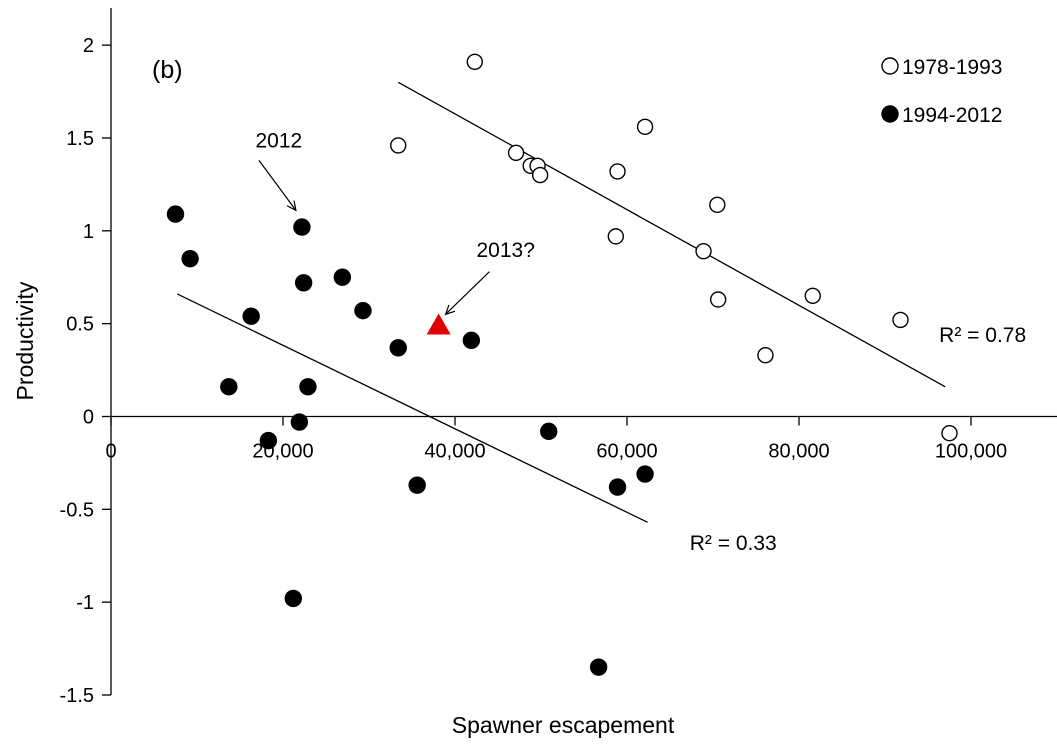  Describe the element at coordinates (88, 232) in the screenshot. I see `y-tick-label: 1` at that location.